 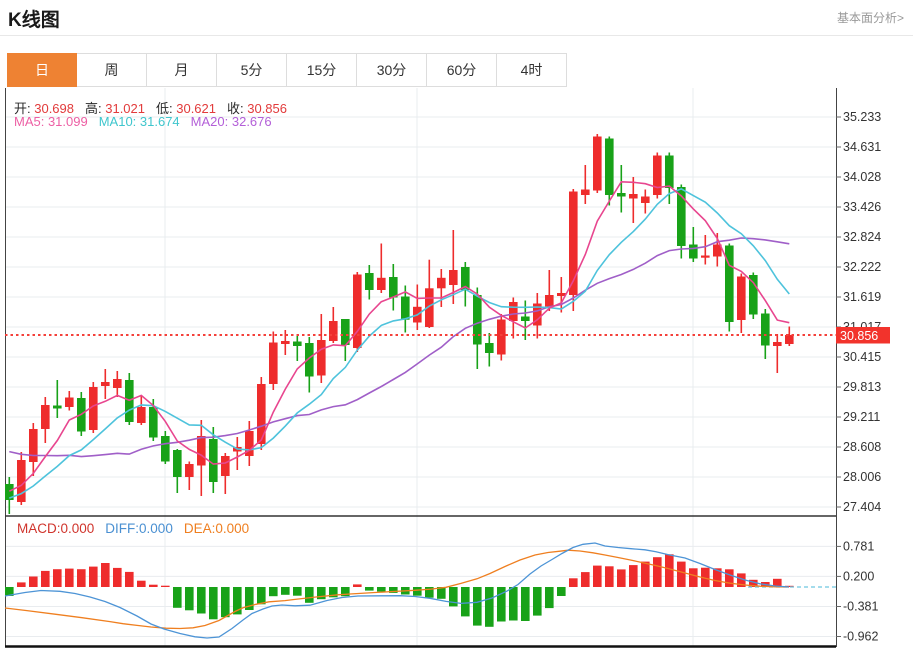 What do you see at coordinates (862, 387) in the screenshot?
I see `svg-text: 29.813` at bounding box center [862, 387].